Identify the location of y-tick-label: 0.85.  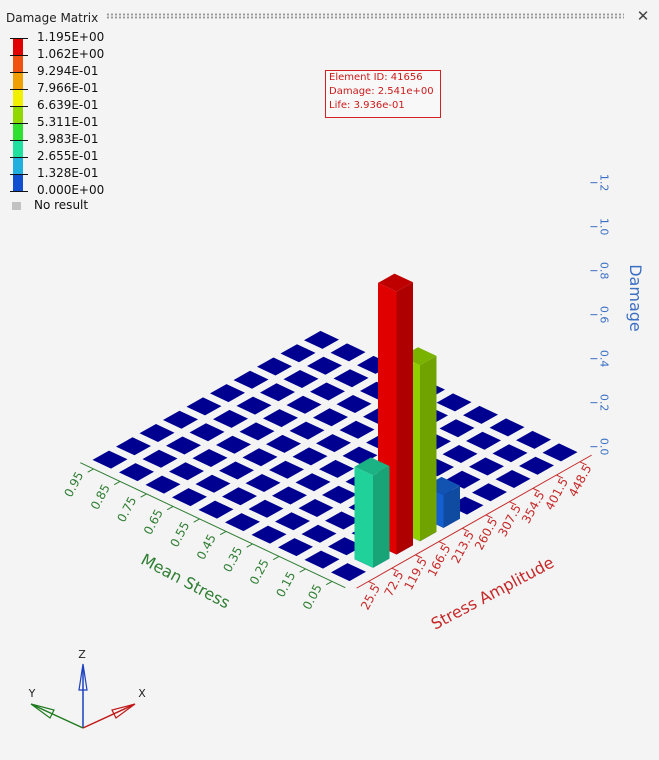
(100, 497).